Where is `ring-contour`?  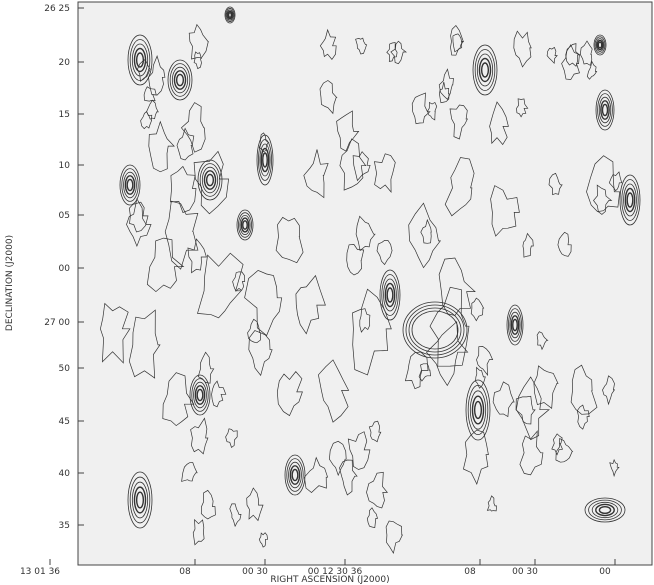 ring-contour is located at coordinates (435, 330).